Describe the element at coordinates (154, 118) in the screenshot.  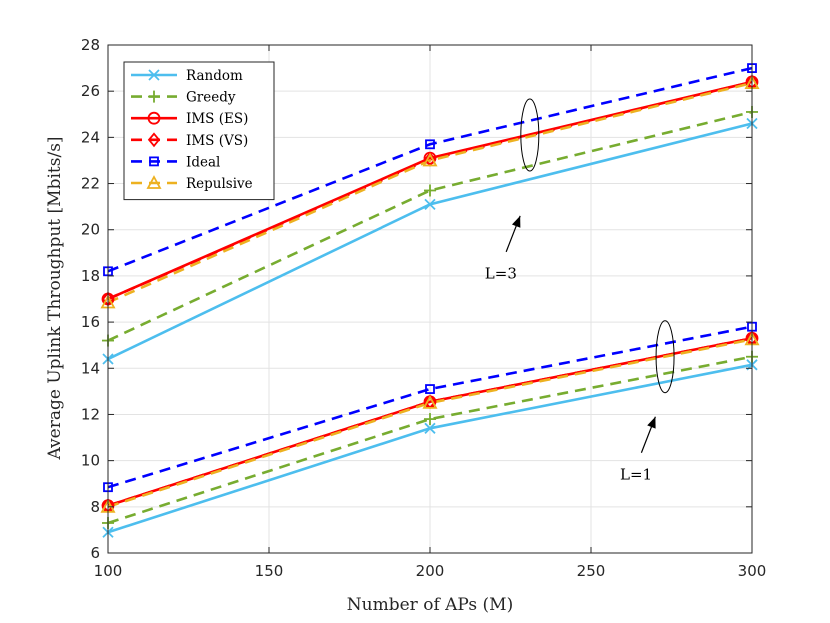
I see `data-point-circle` at that location.